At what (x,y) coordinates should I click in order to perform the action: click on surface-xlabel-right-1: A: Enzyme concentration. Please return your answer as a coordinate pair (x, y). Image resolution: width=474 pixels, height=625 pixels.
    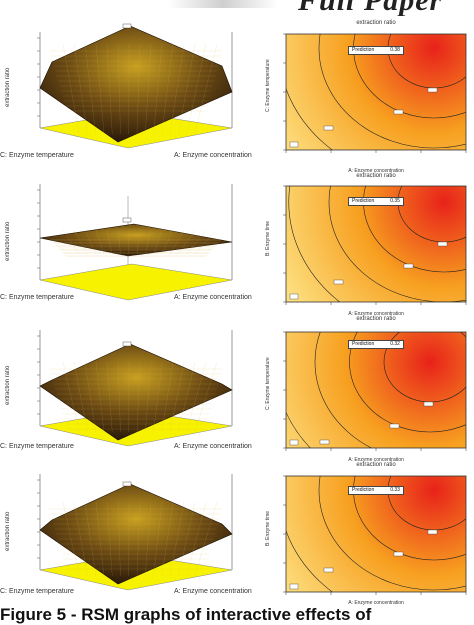
    Looking at the image, I should click on (213, 155).